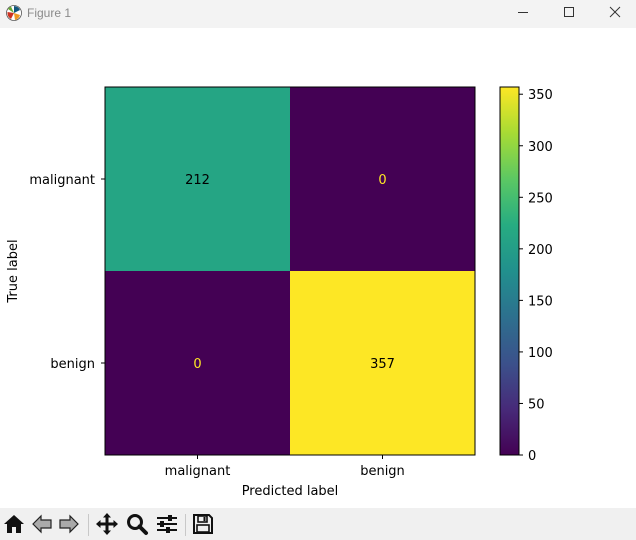  I want to click on x-axis-label: Predicted label, so click(290, 491).